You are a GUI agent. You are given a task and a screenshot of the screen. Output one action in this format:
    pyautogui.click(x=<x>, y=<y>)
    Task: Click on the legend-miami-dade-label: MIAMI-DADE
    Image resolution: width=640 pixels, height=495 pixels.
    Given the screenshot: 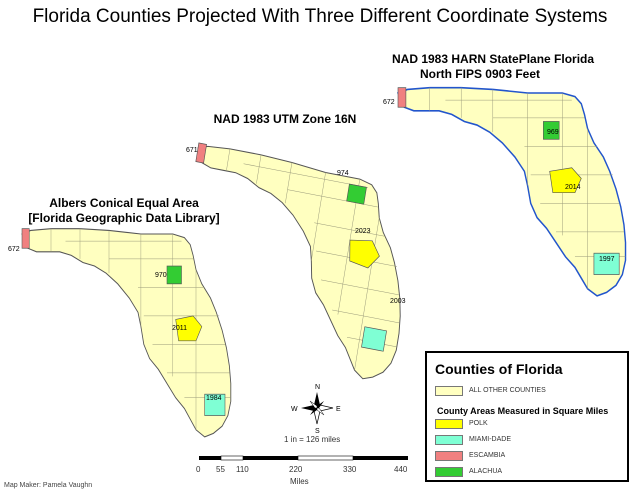 What is the action you would take?
    pyautogui.click(x=490, y=439)
    